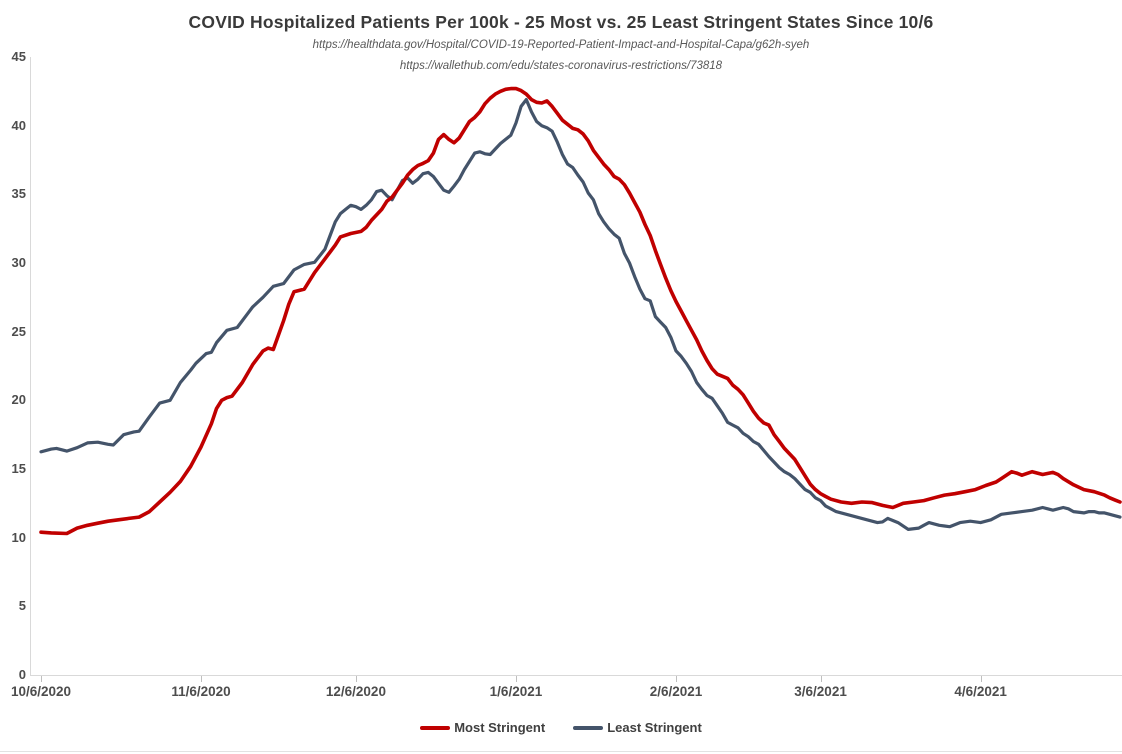 The width and height of the screenshot is (1122, 754). I want to click on legend-line-swatch-least-stringent, so click(588, 727).